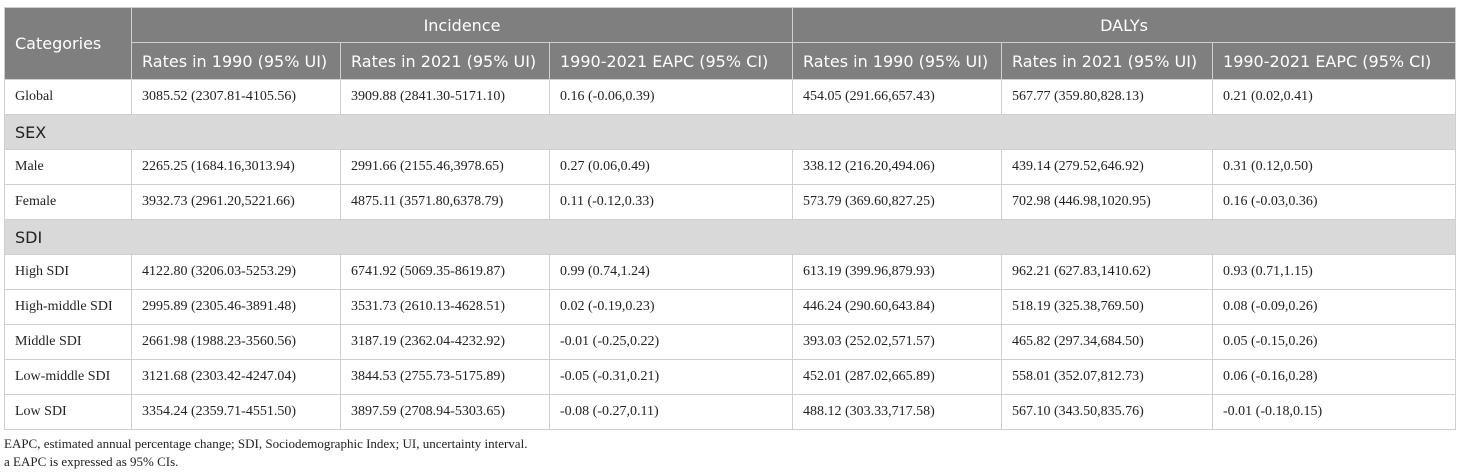 This screenshot has height=476, width=1460. What do you see at coordinates (236, 61) in the screenshot?
I see `header-incidence-1990: Rates in 1990 (95% UI)` at bounding box center [236, 61].